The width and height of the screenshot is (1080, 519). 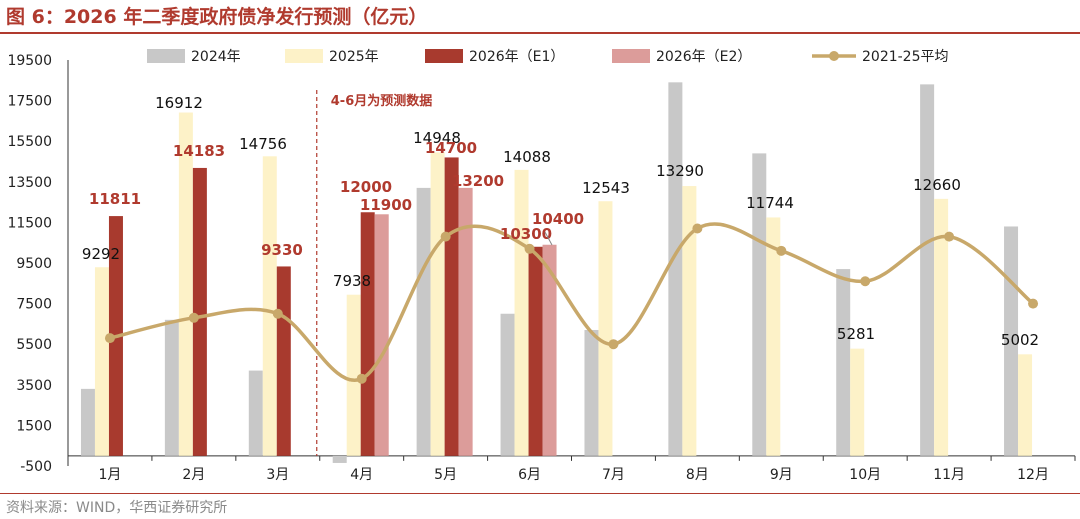 What do you see at coordinates (606, 188) in the screenshot?
I see `data-label-2025: 12543` at bounding box center [606, 188].